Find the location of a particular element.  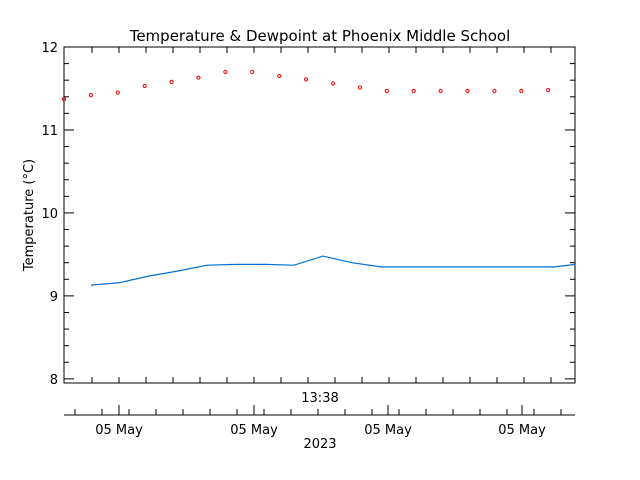

year-label: 2023 is located at coordinates (319, 444).